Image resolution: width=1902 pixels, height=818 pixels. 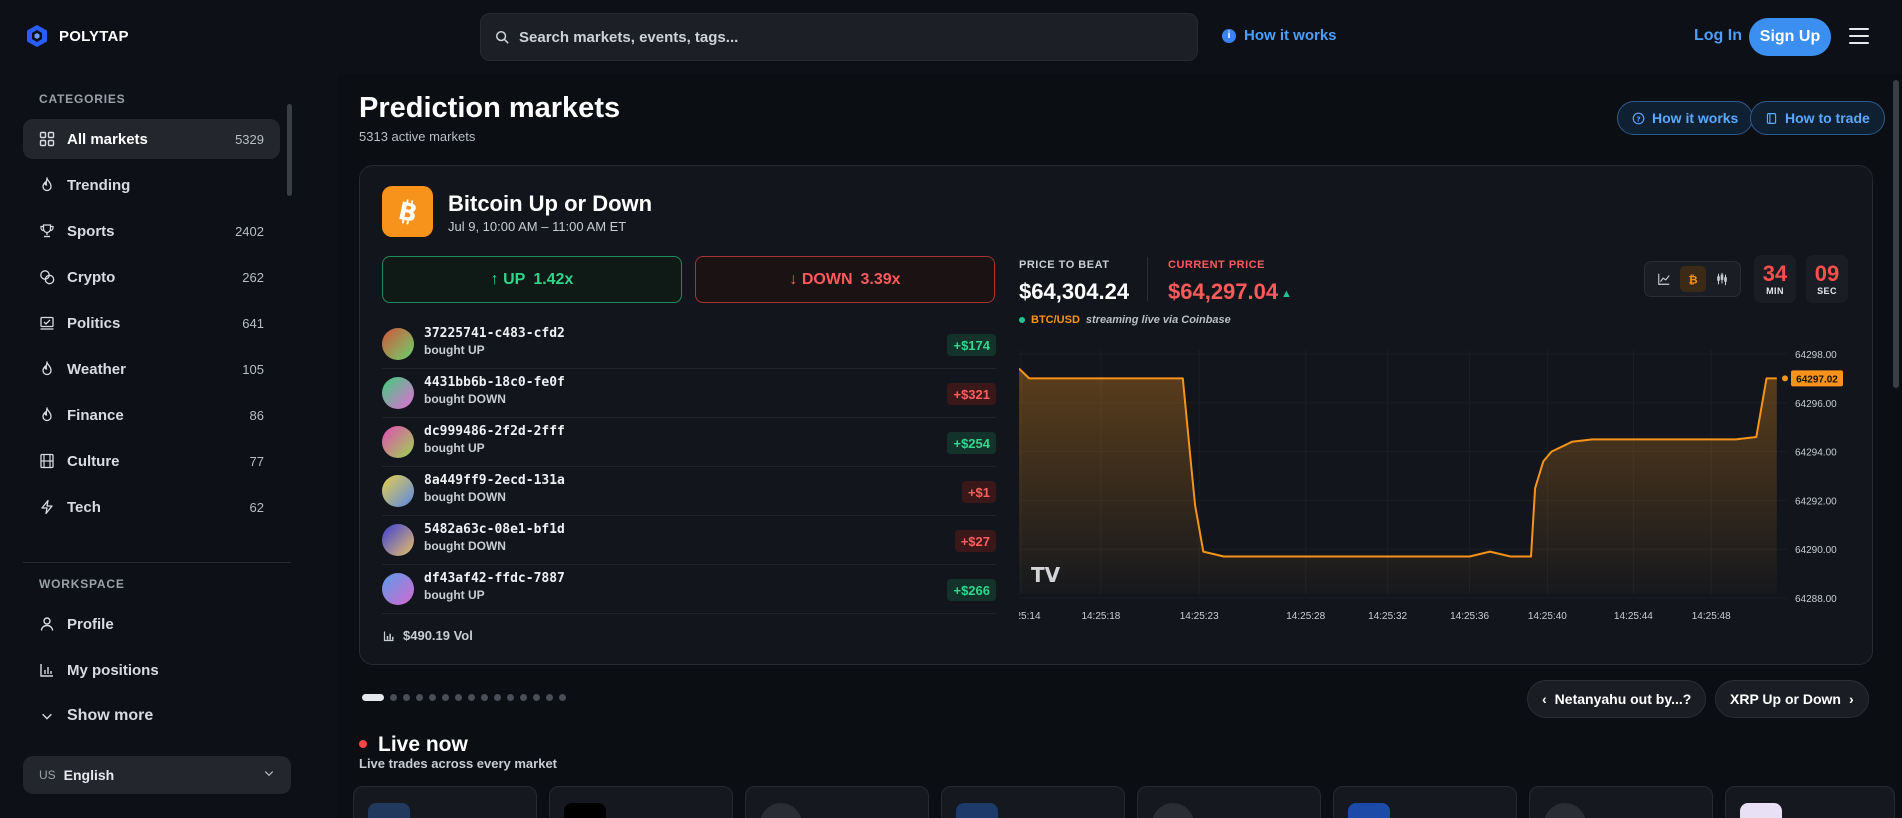 I want to click on current-price-tag-label: 64297.02, so click(x=1817, y=379).